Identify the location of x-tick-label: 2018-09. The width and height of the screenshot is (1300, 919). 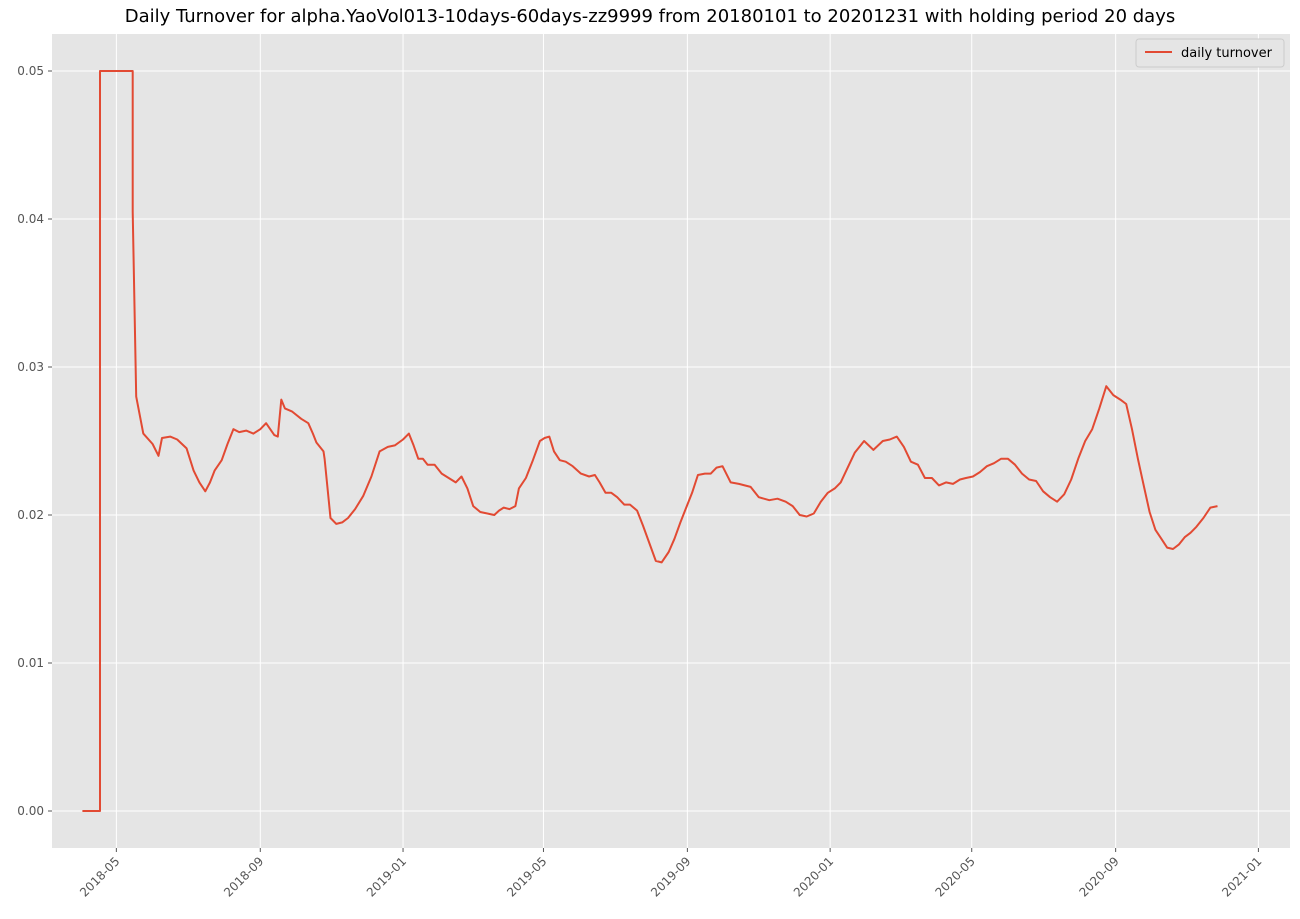
(243, 876).